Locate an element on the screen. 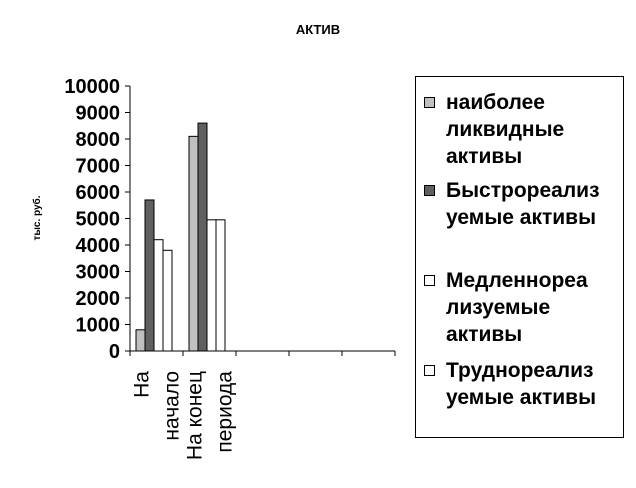 This screenshot has width=636, height=488. x-tick-label: На конец is located at coordinates (195, 415).